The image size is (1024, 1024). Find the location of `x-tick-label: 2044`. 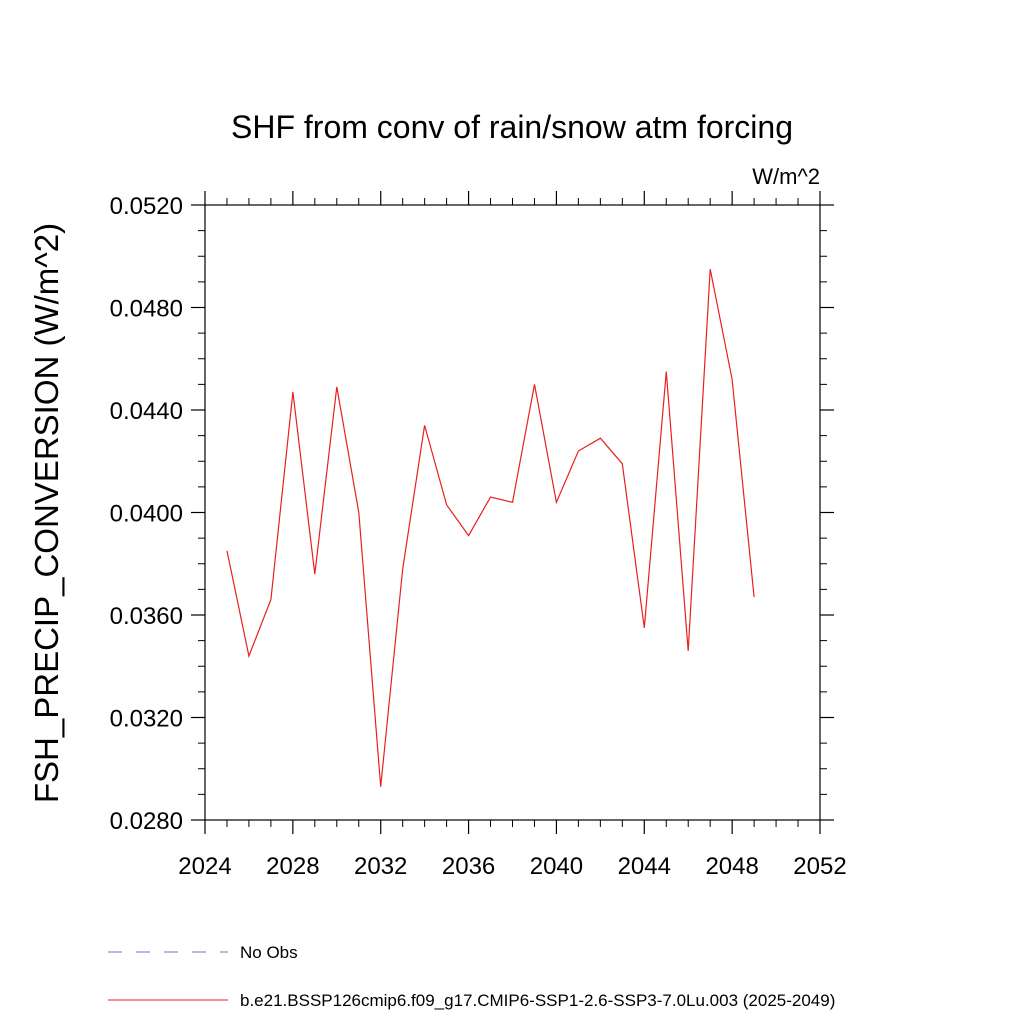

x-tick-label: 2044 is located at coordinates (644, 866).